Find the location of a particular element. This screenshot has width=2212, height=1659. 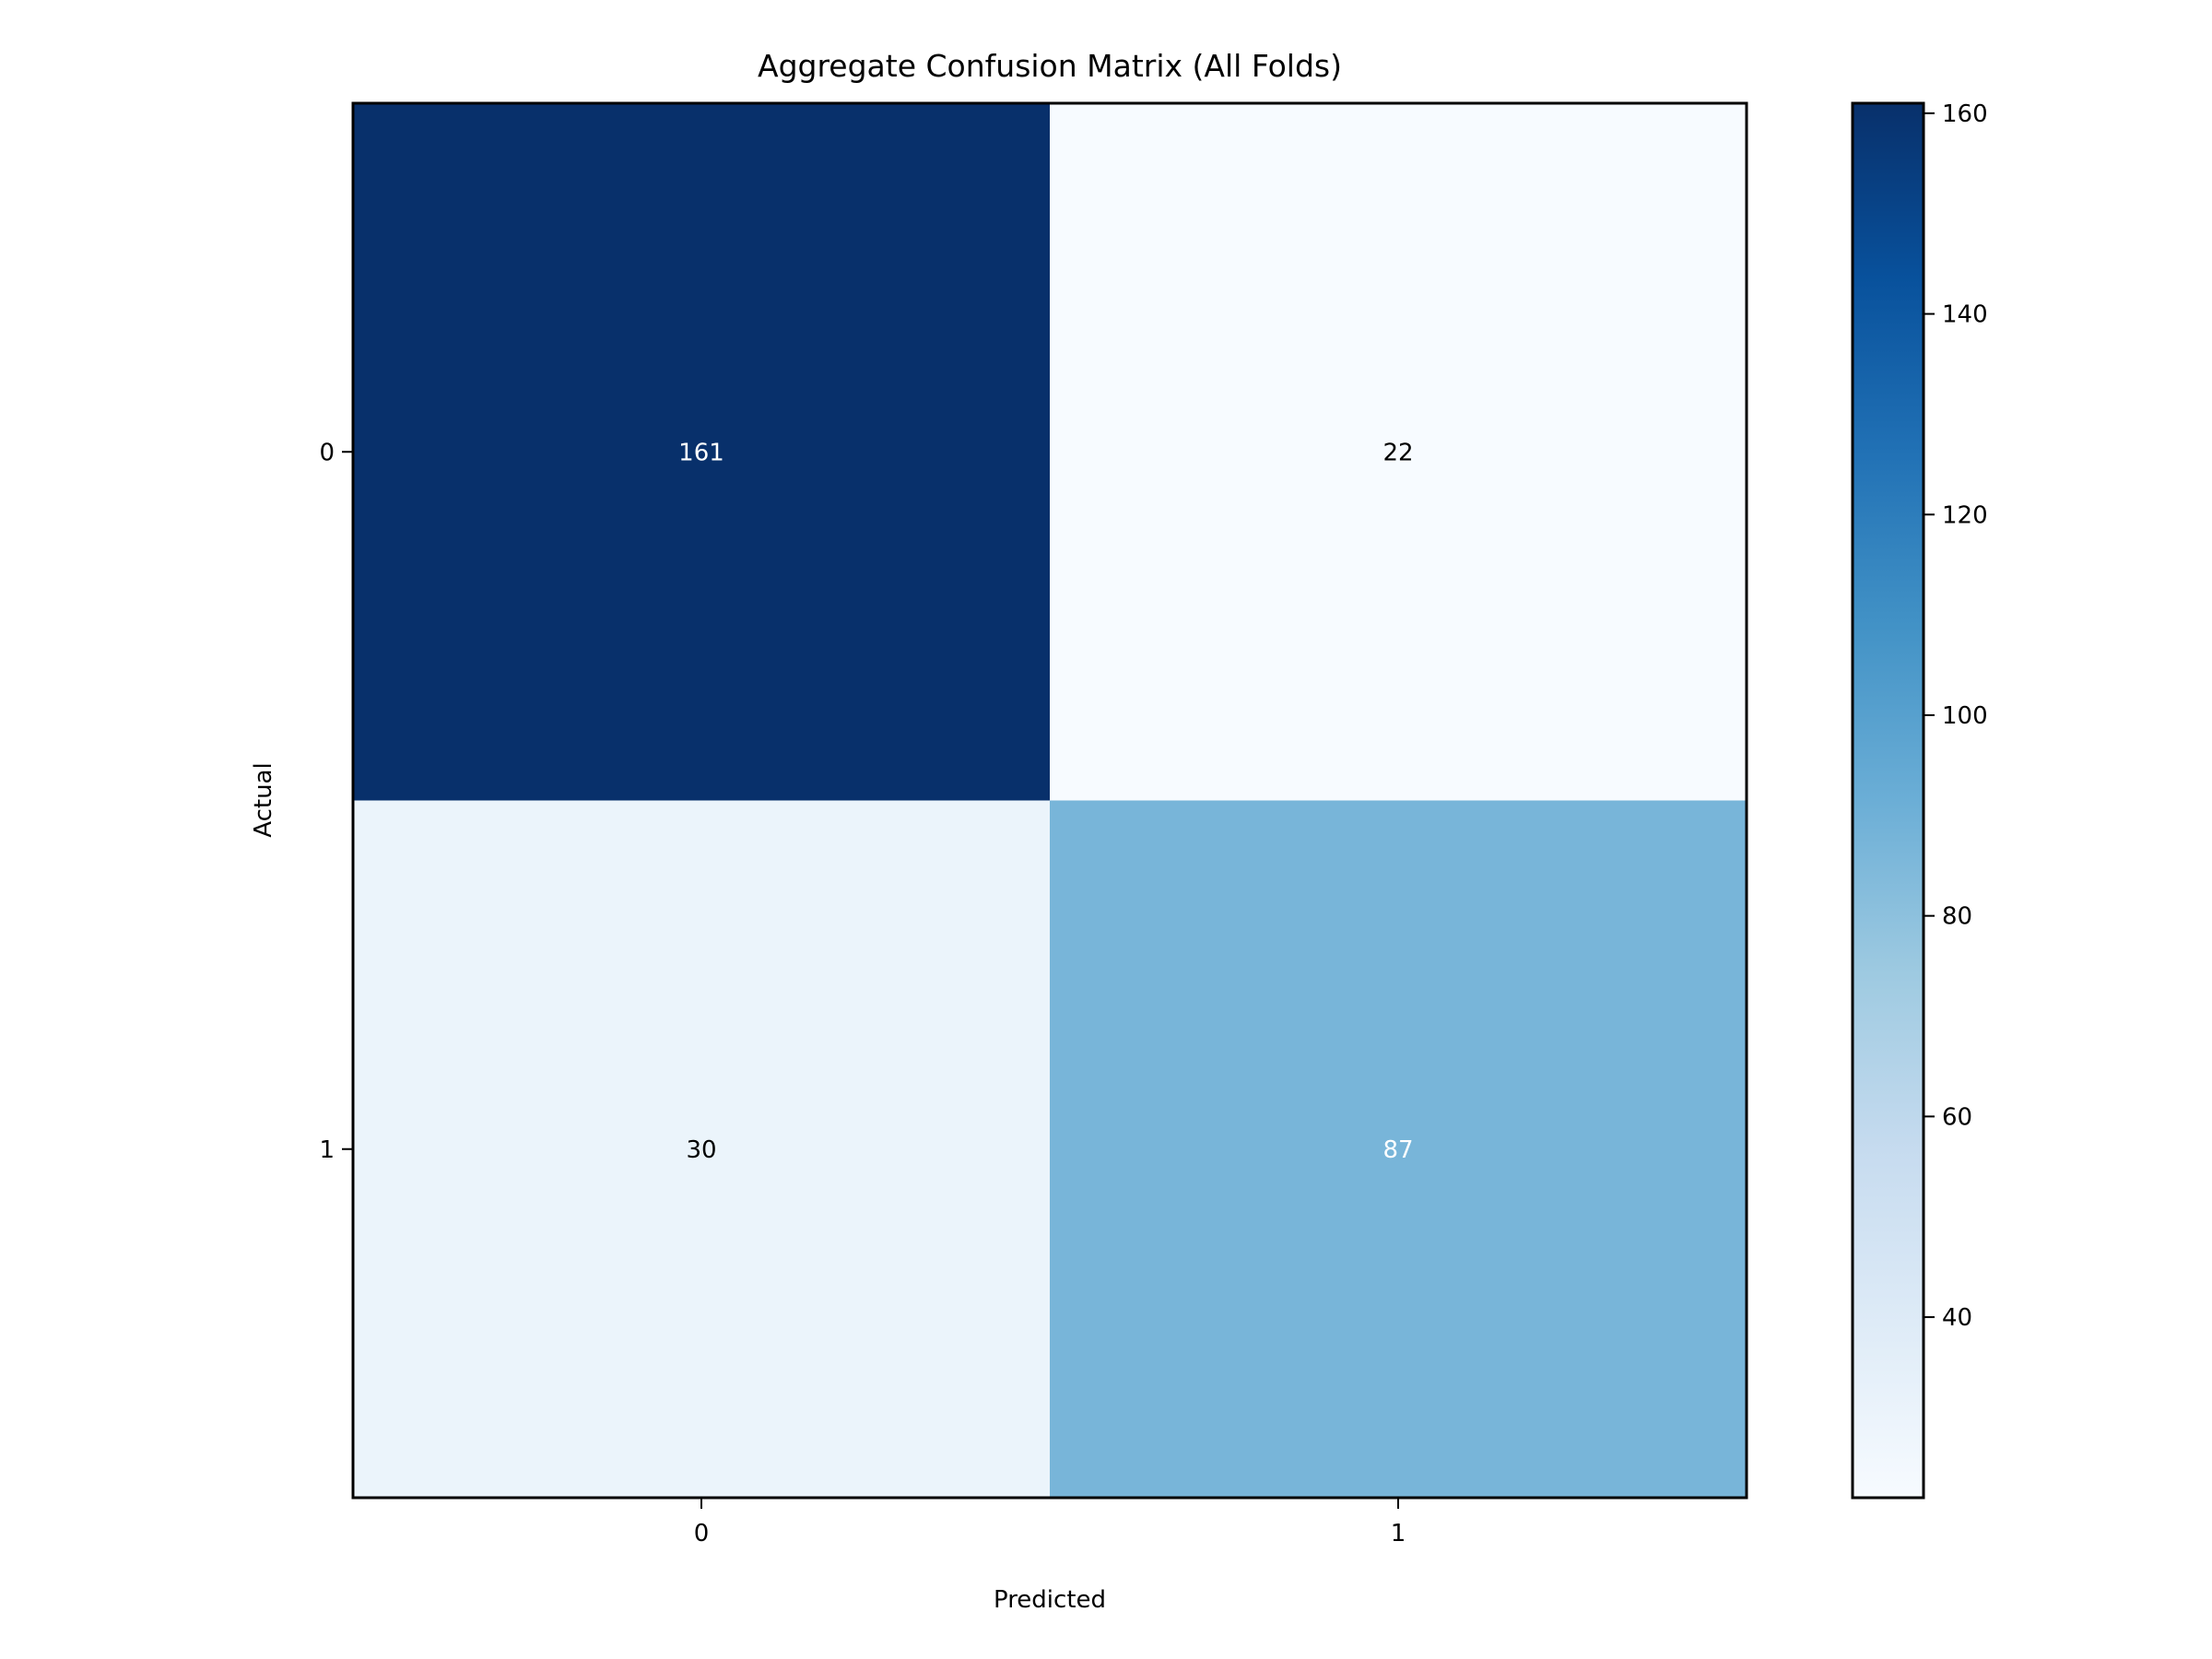

colorbar-tick-label: 160 is located at coordinates (1965, 114).